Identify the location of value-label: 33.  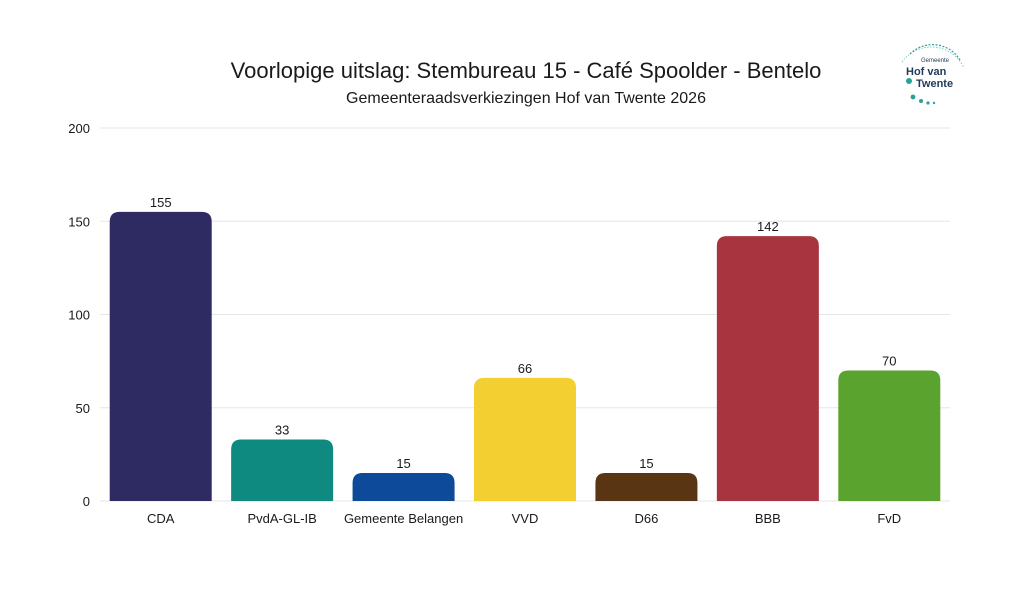
(282, 429).